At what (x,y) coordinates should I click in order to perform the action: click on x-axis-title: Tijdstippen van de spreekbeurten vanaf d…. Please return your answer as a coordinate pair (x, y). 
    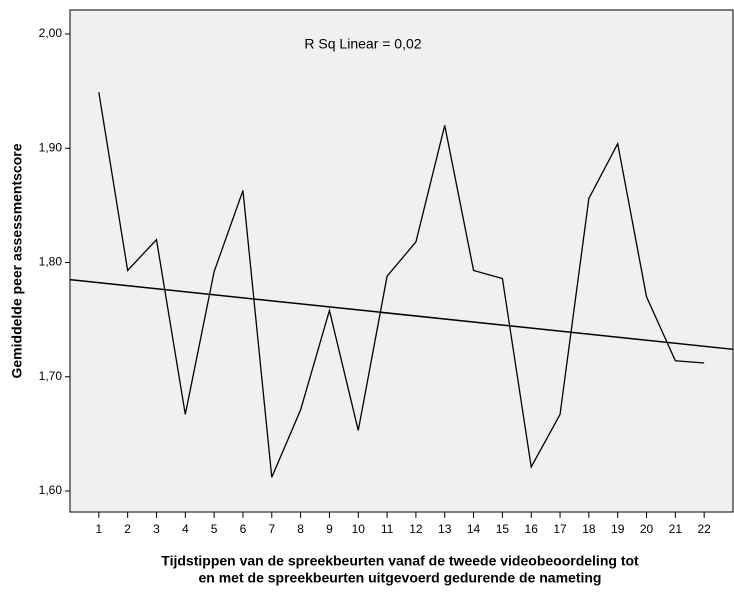
    Looking at the image, I should click on (400, 561).